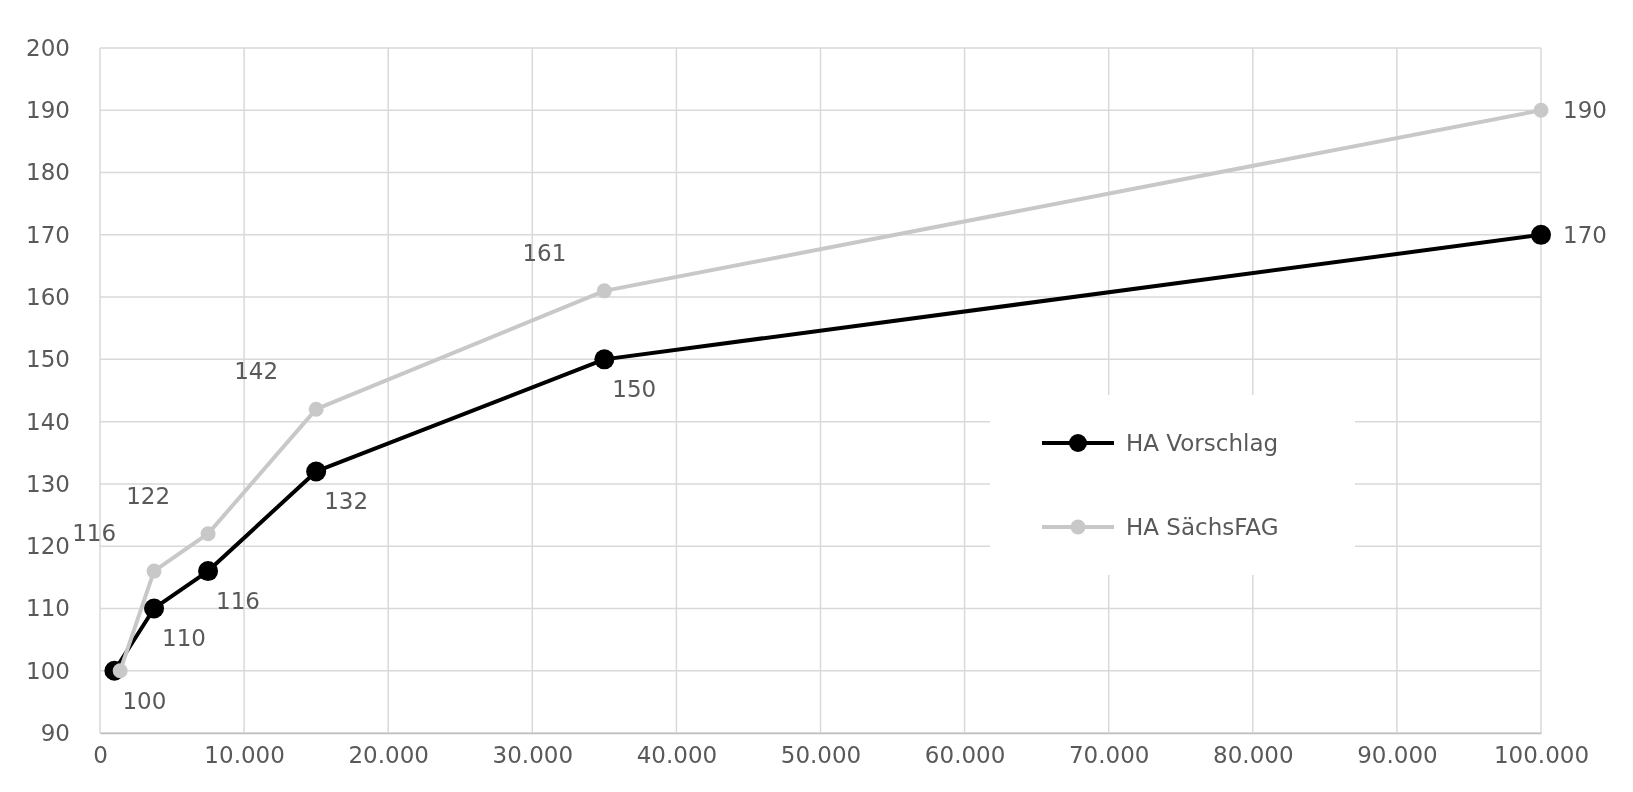  Describe the element at coordinates (533, 755) in the screenshot. I see `x-tick-label: 30.000` at that location.